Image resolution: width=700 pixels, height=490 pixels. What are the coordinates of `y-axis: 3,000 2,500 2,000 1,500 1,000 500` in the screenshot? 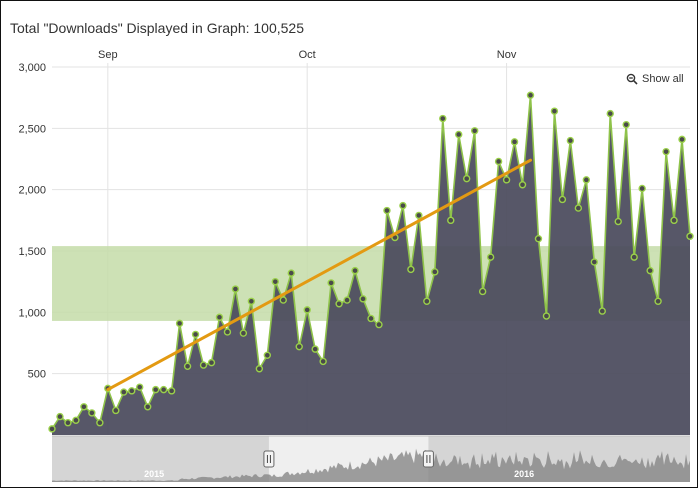 It's located at (32, 221).